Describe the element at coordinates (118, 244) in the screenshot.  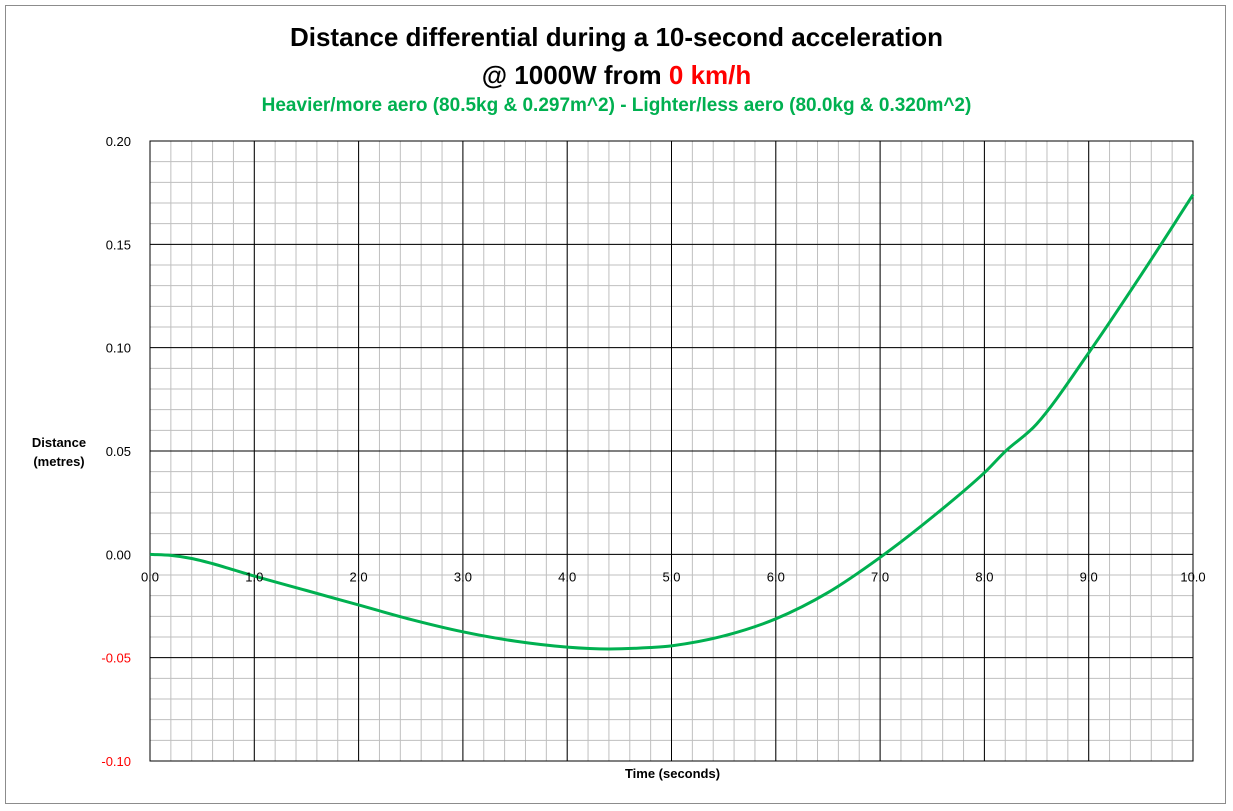
I see `y-tick-label: 0.15` at that location.